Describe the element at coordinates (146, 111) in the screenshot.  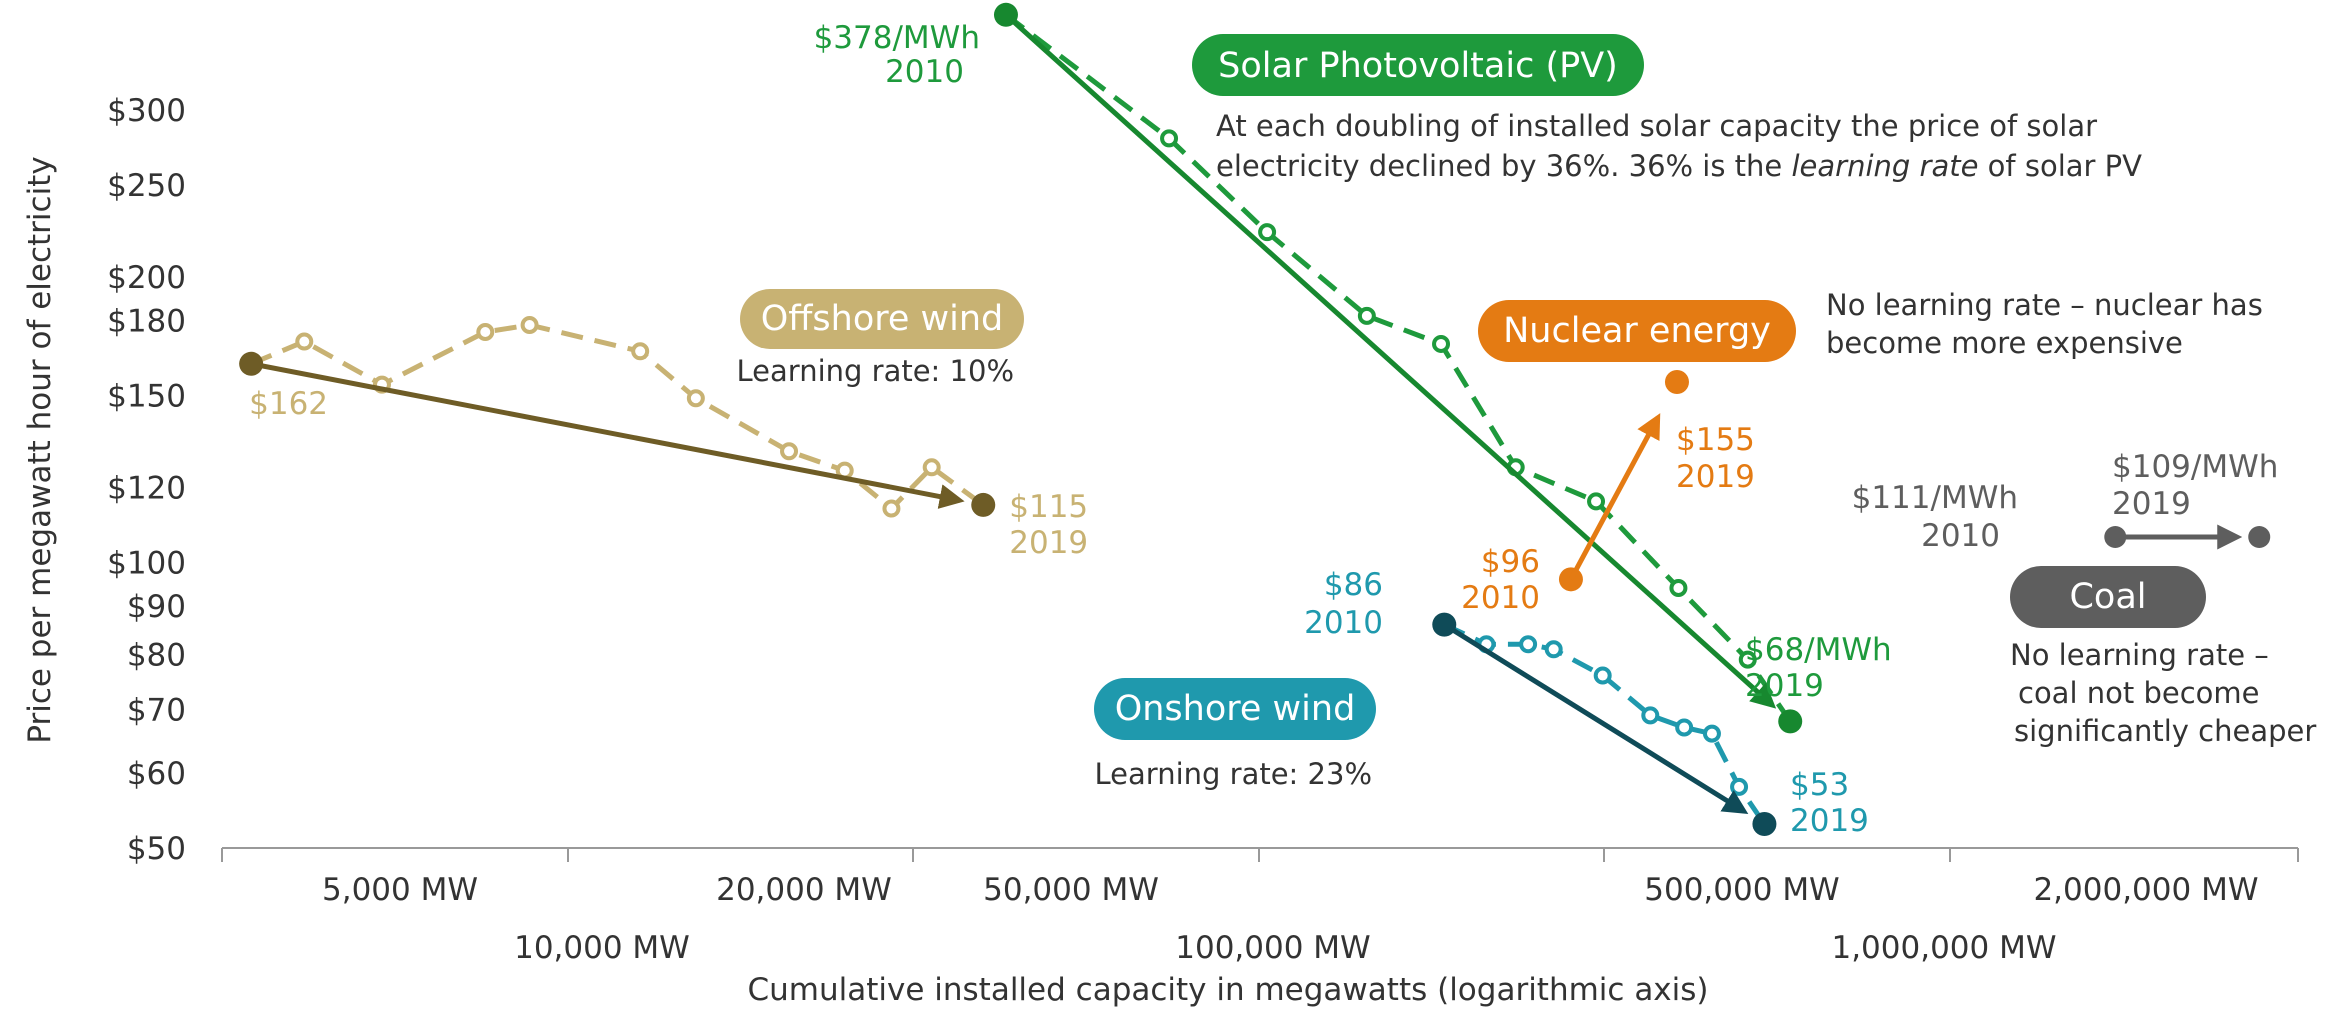
I see `y-tick-label: $300` at that location.